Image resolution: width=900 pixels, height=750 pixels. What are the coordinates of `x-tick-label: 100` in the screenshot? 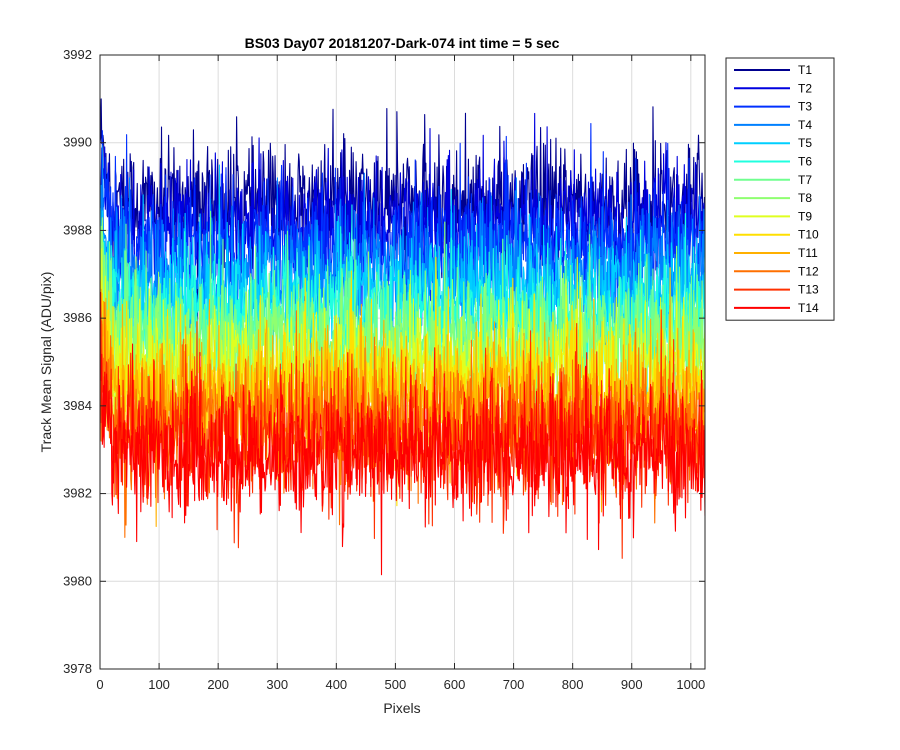 It's located at (159, 684).